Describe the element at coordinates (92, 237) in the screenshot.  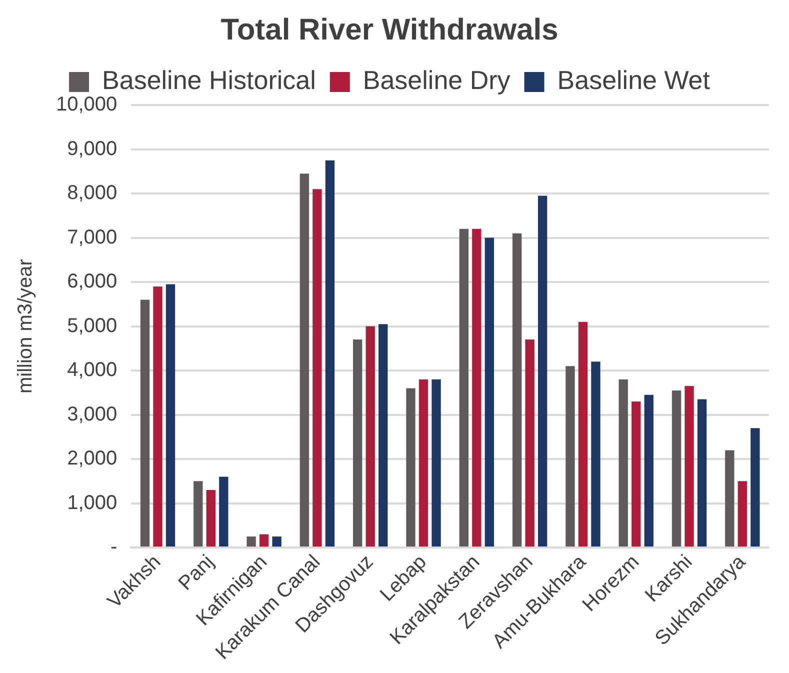
I see `y-tick-label: 7,000` at that location.